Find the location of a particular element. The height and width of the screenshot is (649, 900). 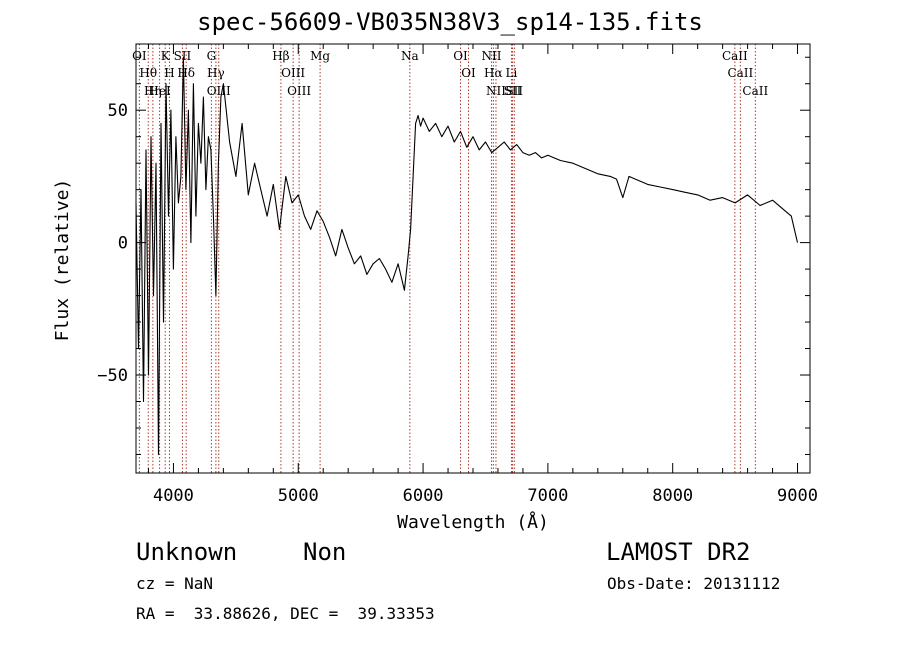

line-label: Hβ is located at coordinates (280, 56).